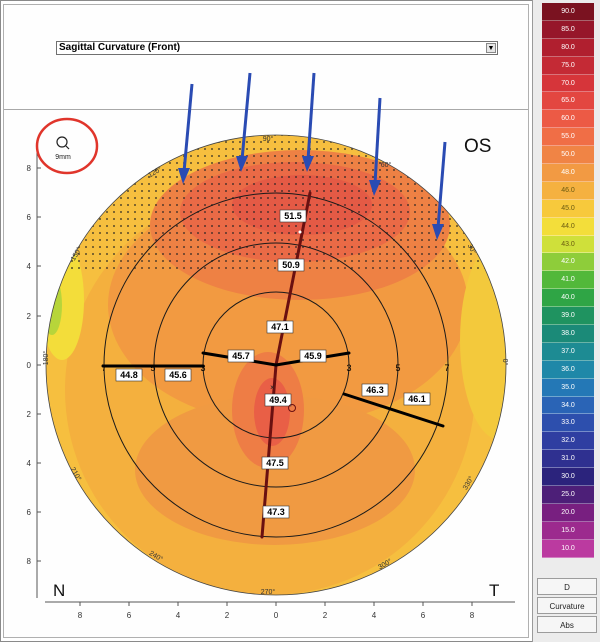 The height and width of the screenshot is (642, 600). Describe the element at coordinates (300, 232) in the screenshot. I see `steep-point-marker` at that location.